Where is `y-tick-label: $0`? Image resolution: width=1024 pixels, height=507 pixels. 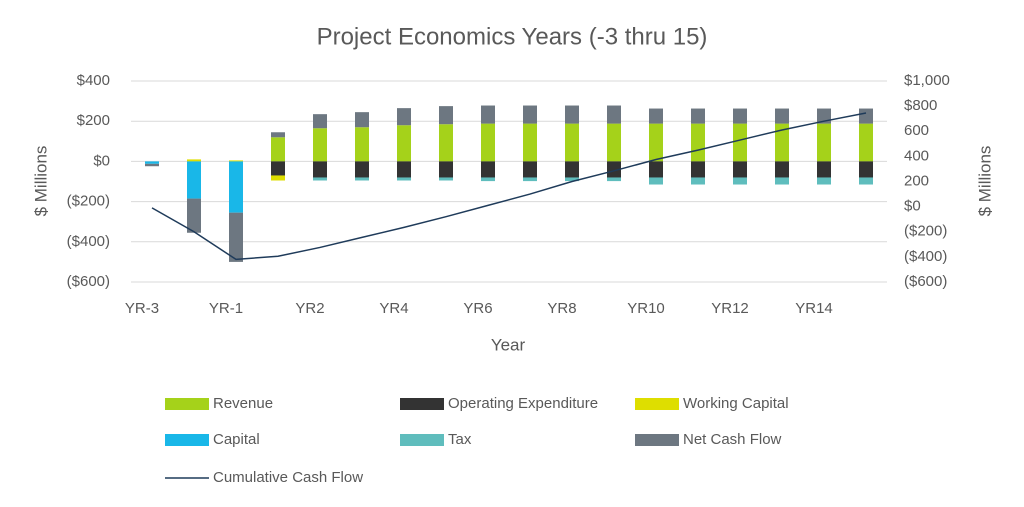
y-tick-label: $0 is located at coordinates (101, 160).